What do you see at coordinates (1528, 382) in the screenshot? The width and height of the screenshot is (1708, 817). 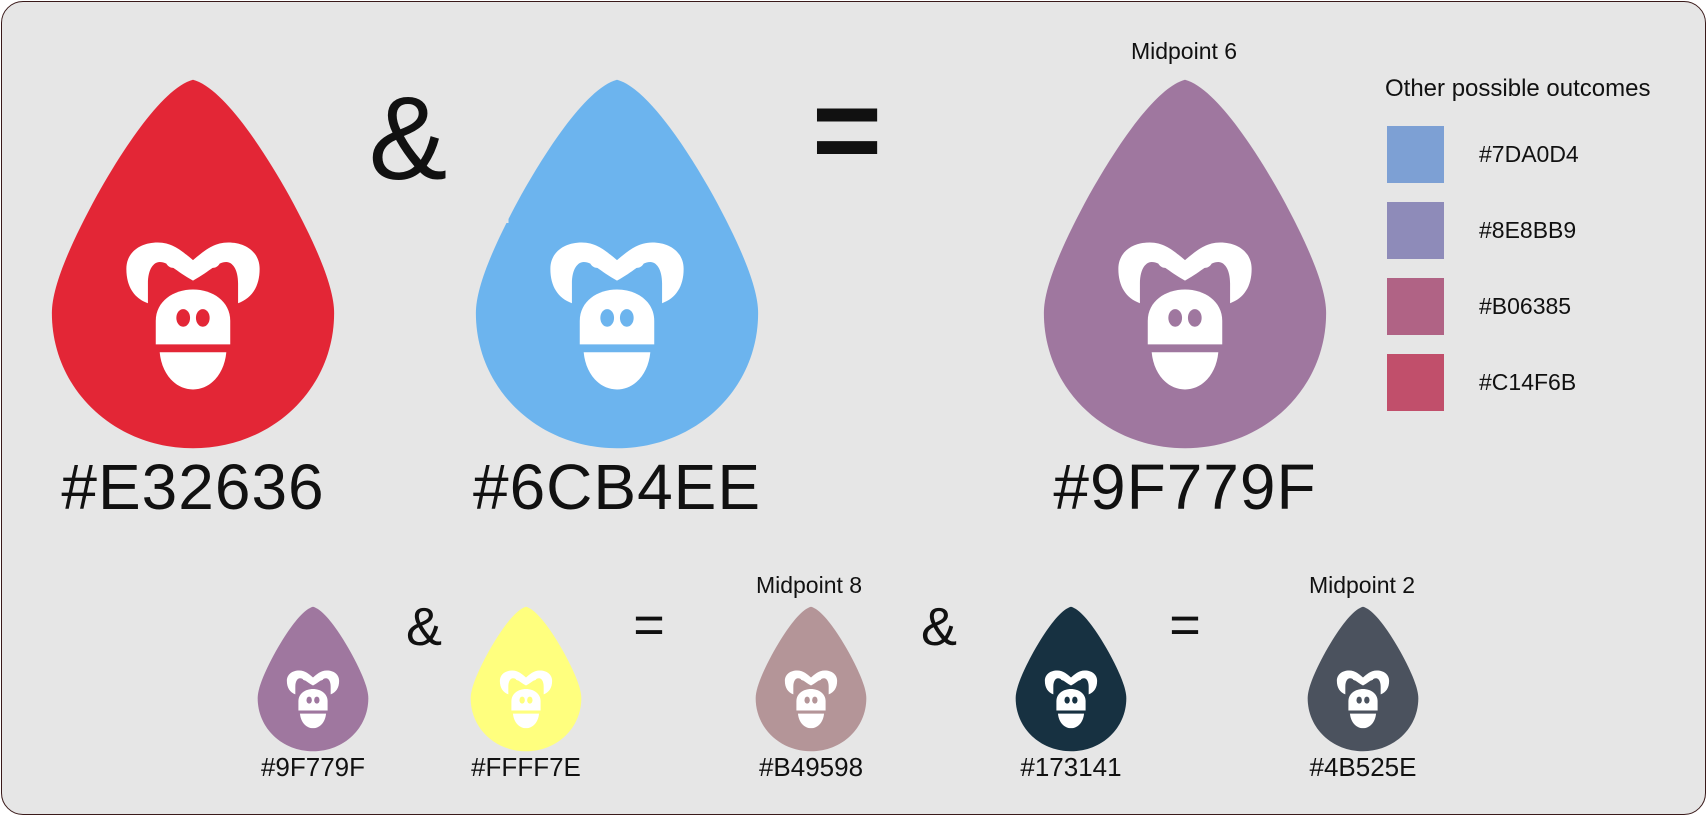 I see `swatch-hex-label: #C14F6B` at bounding box center [1528, 382].